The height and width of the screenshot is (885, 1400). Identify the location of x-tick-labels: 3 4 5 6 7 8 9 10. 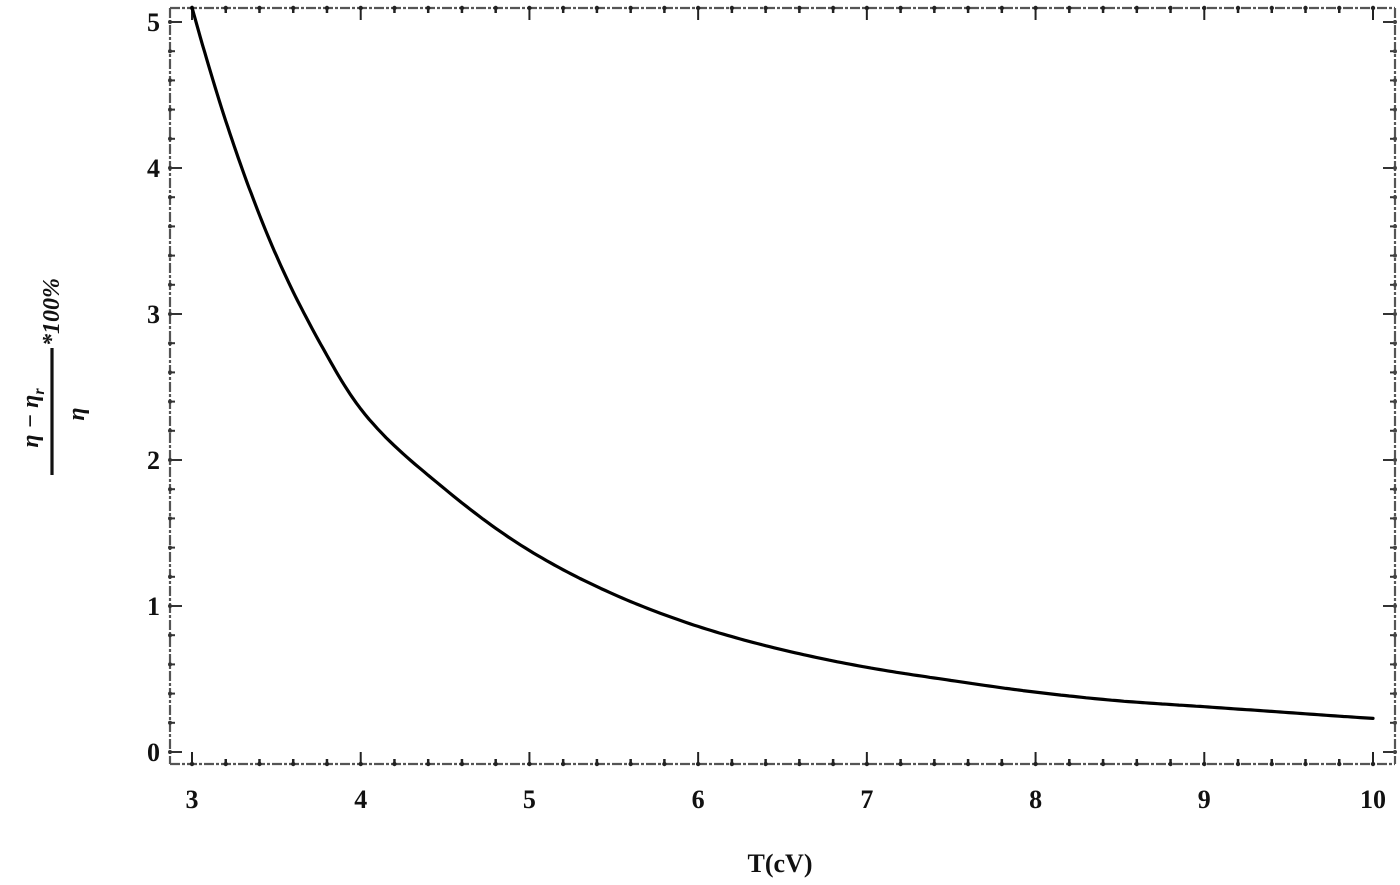
(786, 799).